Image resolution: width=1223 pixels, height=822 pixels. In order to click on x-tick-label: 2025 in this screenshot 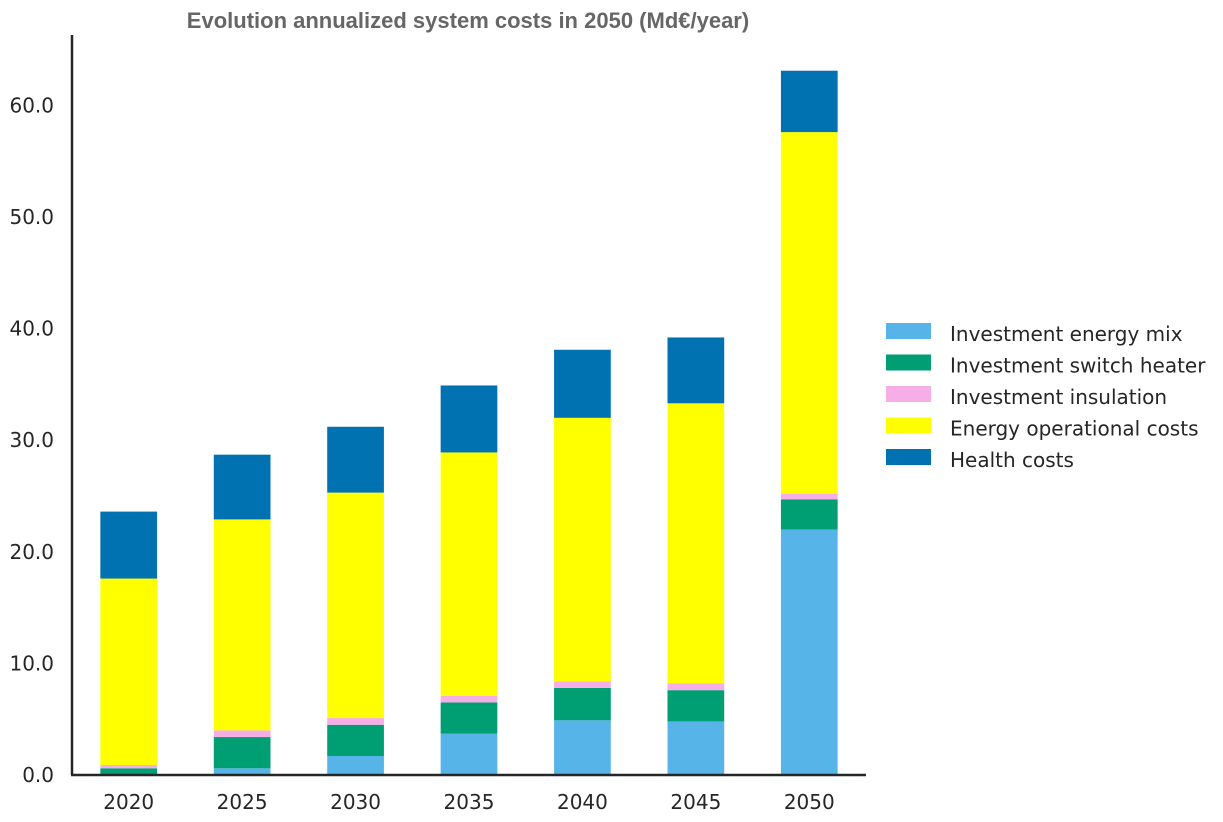, I will do `click(242, 802)`.